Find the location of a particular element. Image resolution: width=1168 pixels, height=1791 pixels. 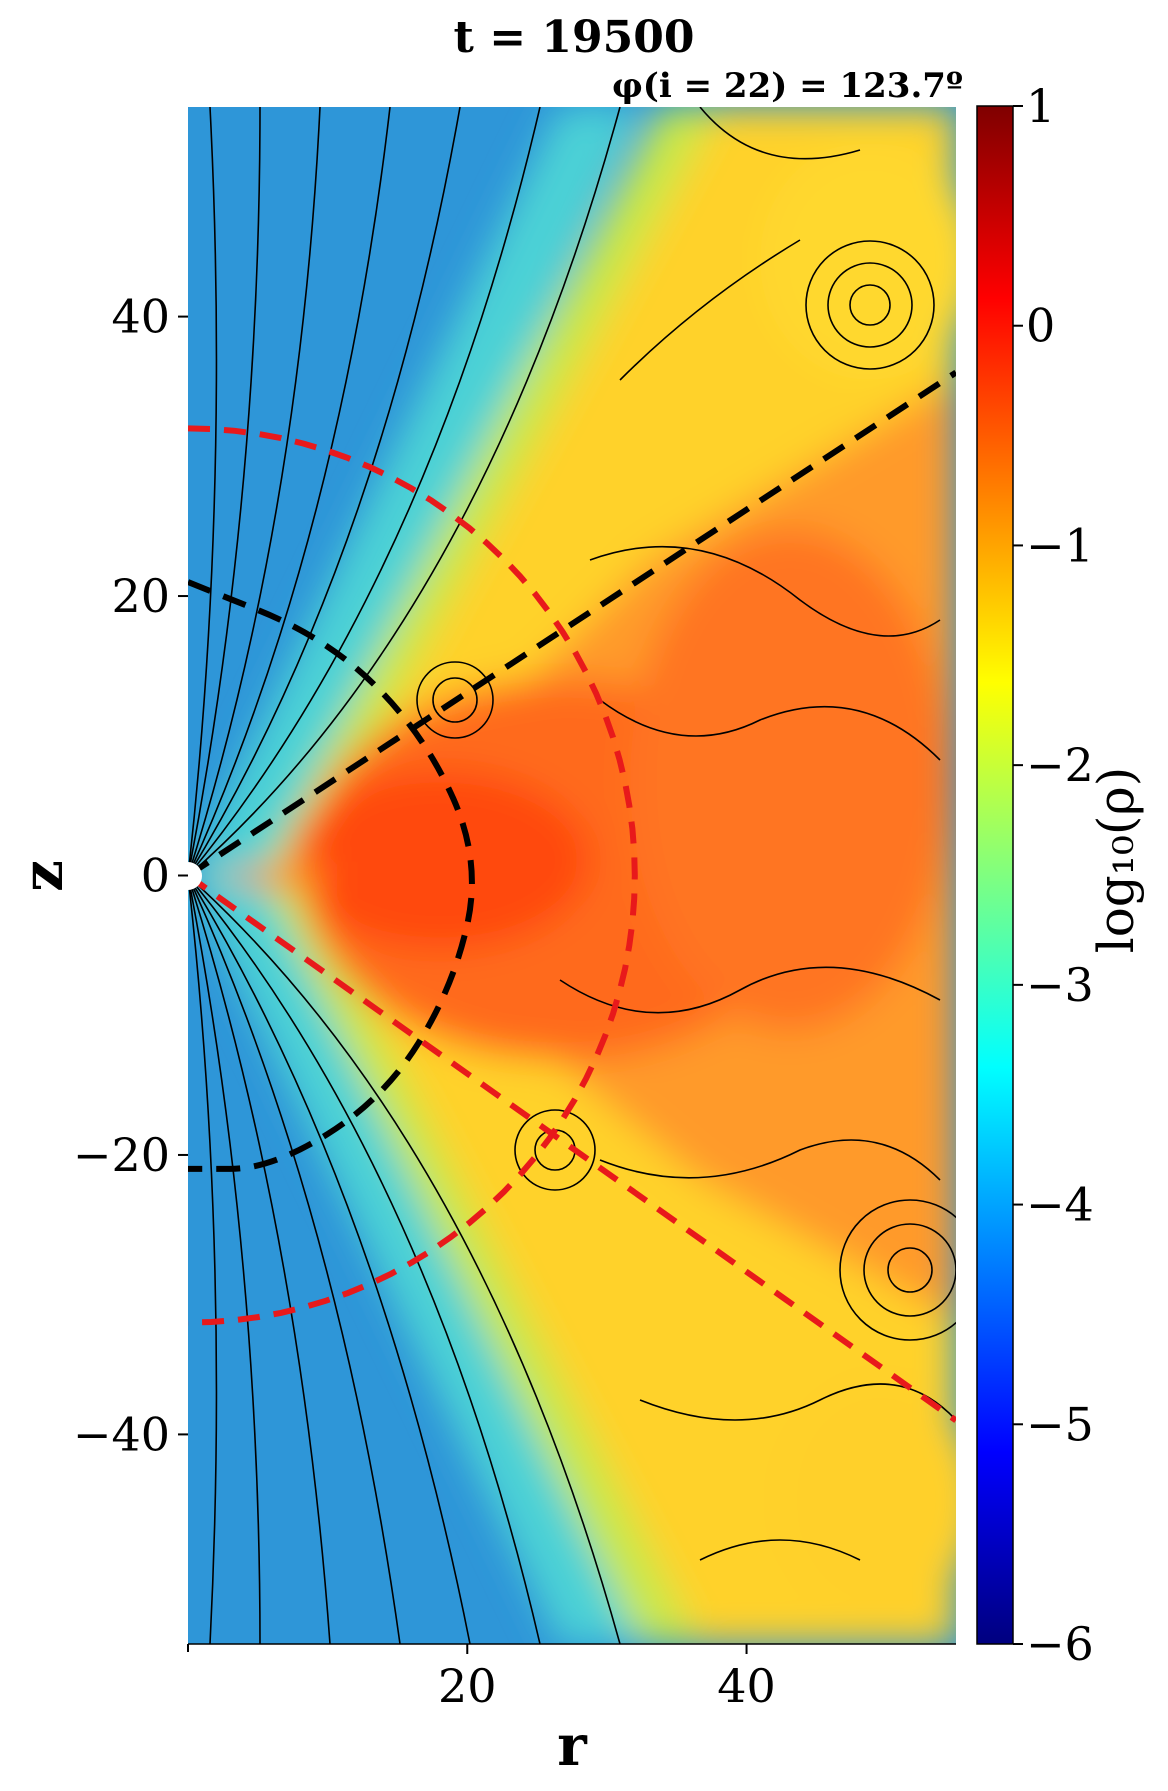

y-axis: 40 20 0 −20 −40 is located at coordinates (130, 875).